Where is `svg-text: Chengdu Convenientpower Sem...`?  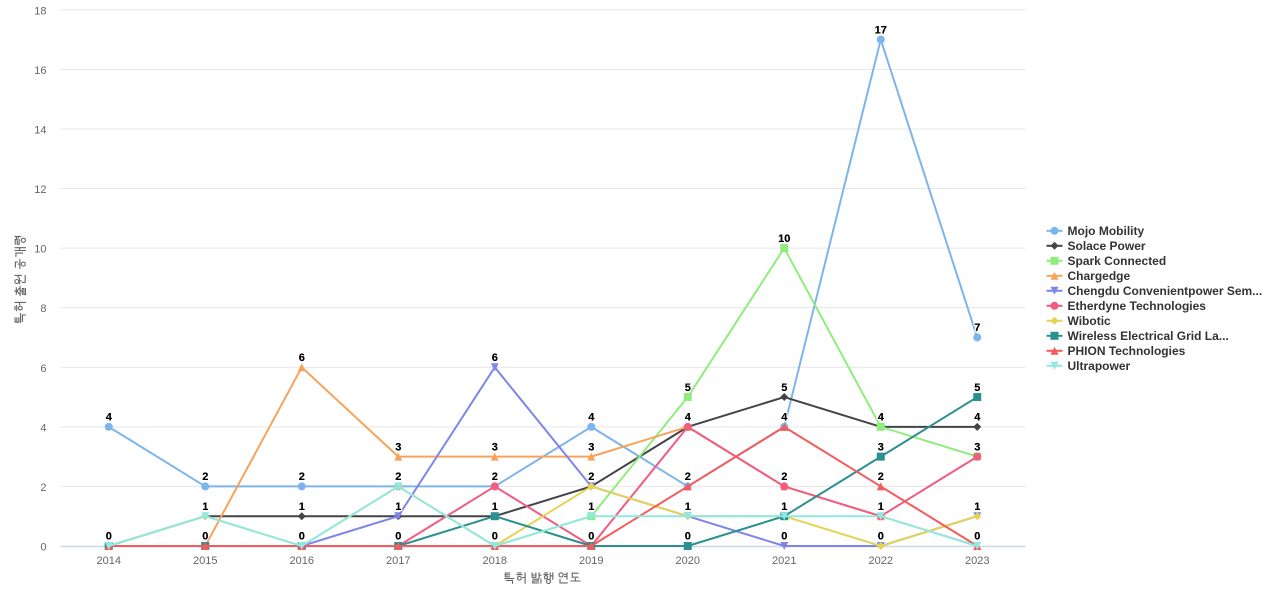 svg-text: Chengdu Convenientpower Sem... is located at coordinates (1165, 291).